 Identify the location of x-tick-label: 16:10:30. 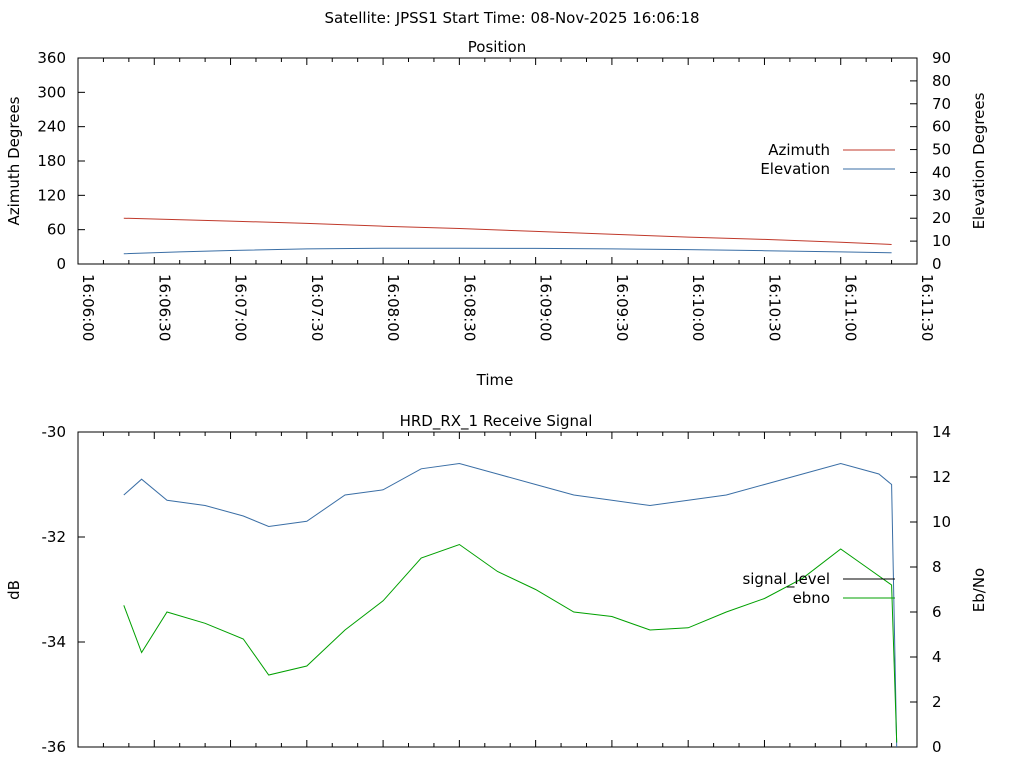
(774, 307).